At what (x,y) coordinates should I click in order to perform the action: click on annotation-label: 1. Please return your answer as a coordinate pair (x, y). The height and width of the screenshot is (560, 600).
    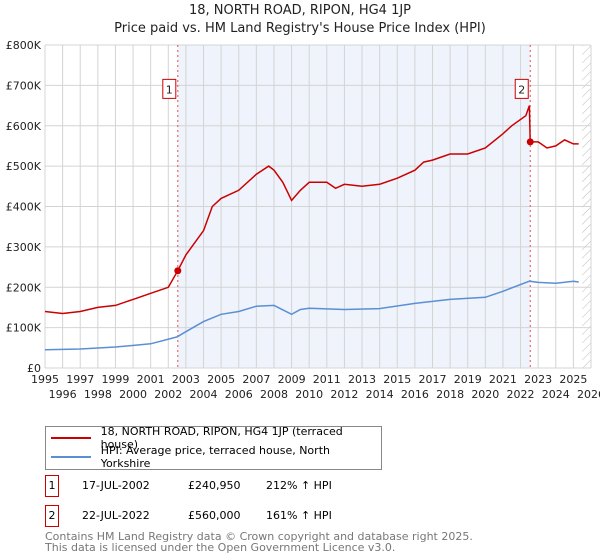
    Looking at the image, I should click on (169, 89).